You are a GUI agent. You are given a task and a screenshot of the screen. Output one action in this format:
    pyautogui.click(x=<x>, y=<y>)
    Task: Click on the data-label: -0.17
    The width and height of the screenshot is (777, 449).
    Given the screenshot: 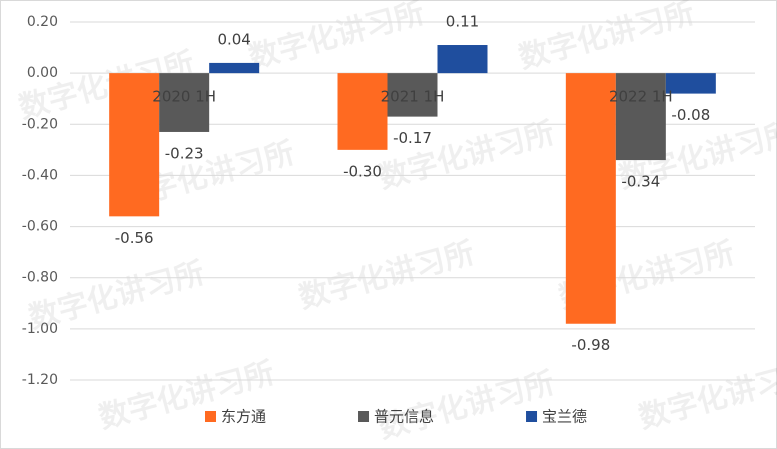 What is the action you would take?
    pyautogui.click(x=412, y=138)
    